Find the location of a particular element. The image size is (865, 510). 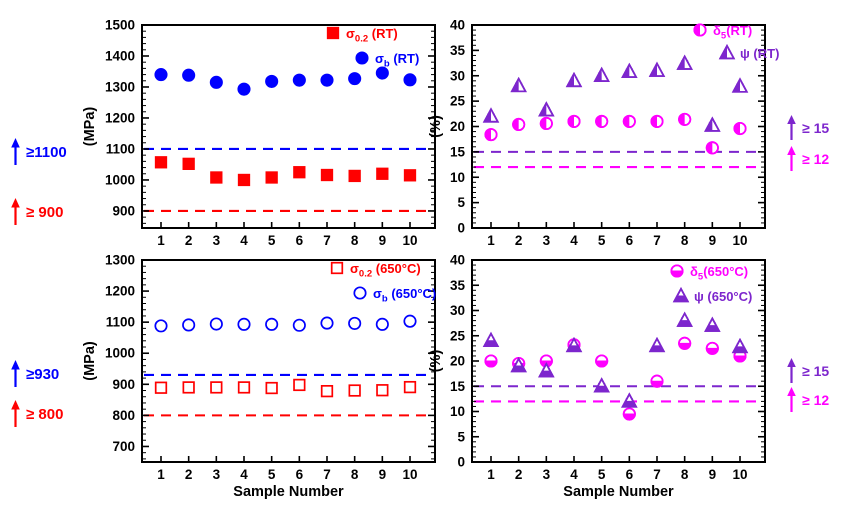

legend-label: δ5(RT) is located at coordinates (732, 32).